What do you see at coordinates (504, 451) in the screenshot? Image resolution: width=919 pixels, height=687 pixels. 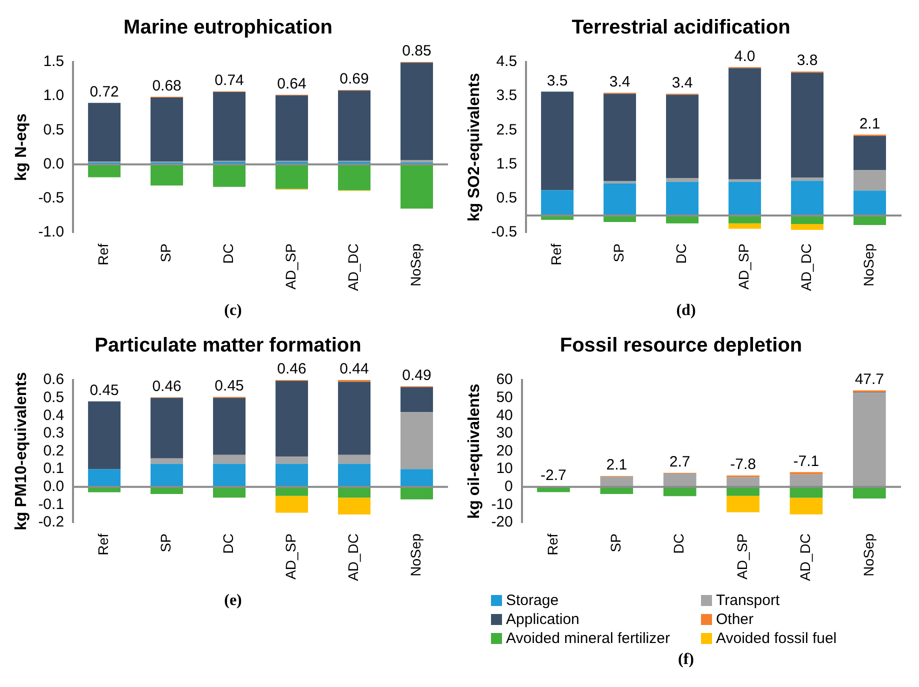 I see `y-tick-label: 20` at bounding box center [504, 451].